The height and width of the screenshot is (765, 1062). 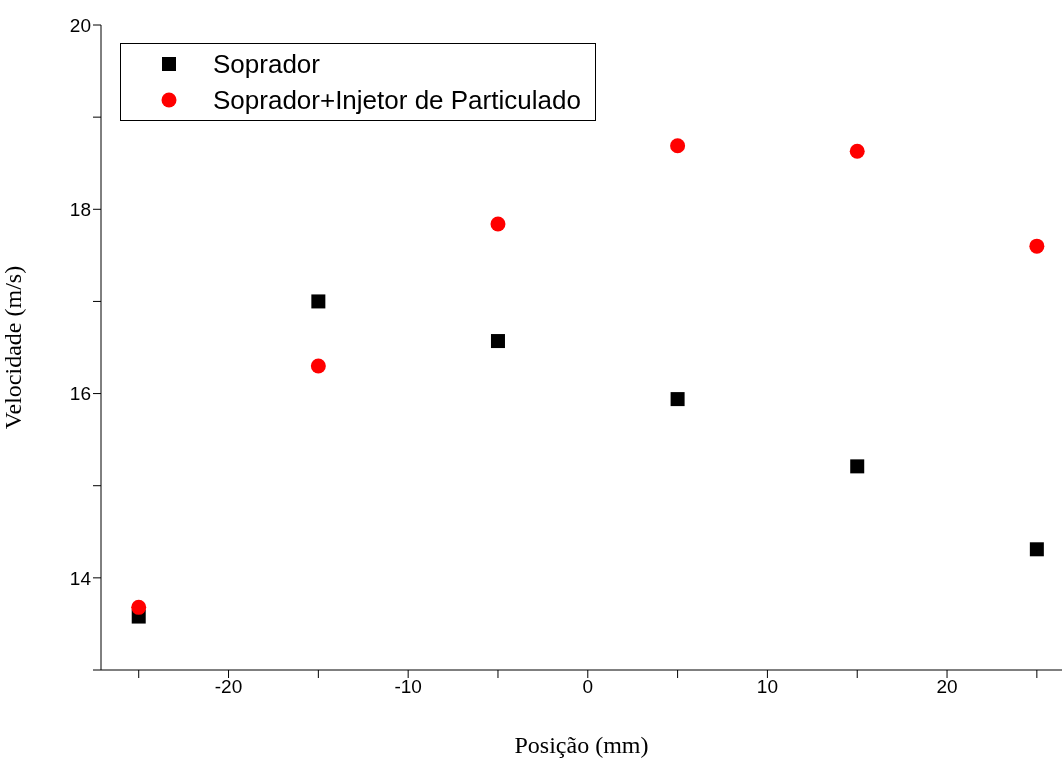 What do you see at coordinates (408, 687) in the screenshot?
I see `x-tick-label: -10` at bounding box center [408, 687].